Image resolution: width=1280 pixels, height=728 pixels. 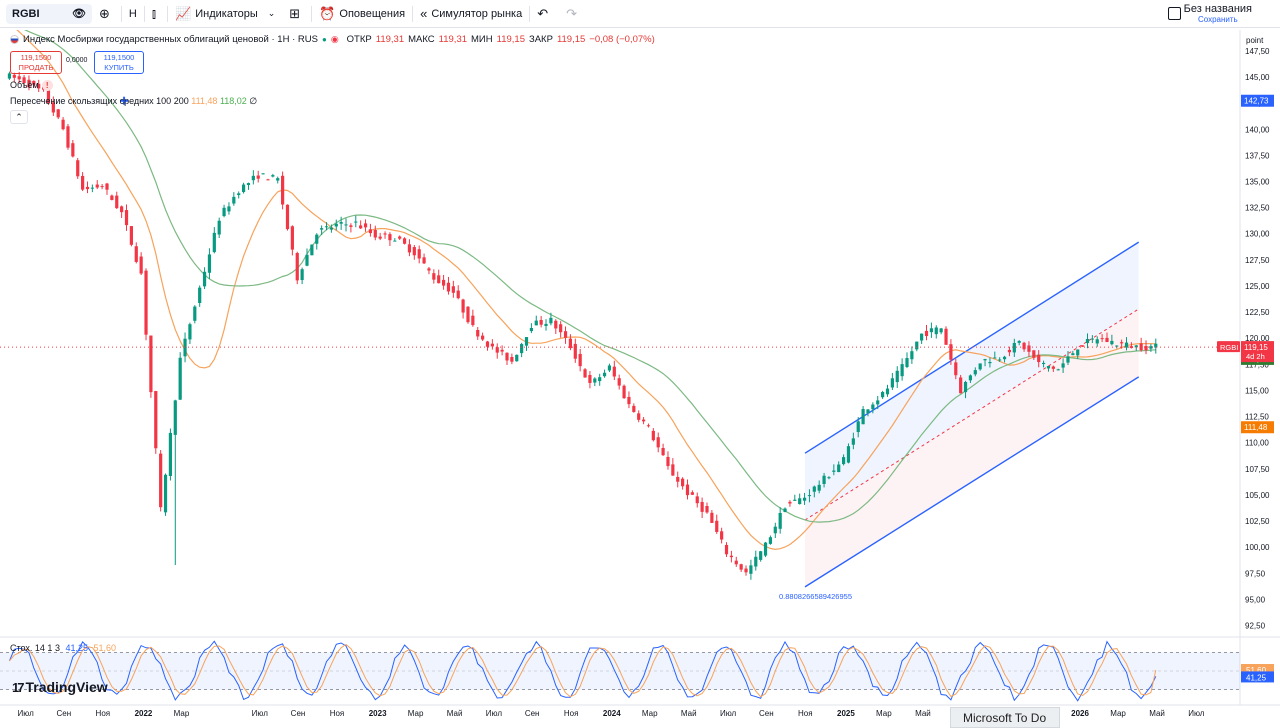 What do you see at coordinates (47, 85) in the screenshot?
I see `warning-icon: !` at bounding box center [47, 85].